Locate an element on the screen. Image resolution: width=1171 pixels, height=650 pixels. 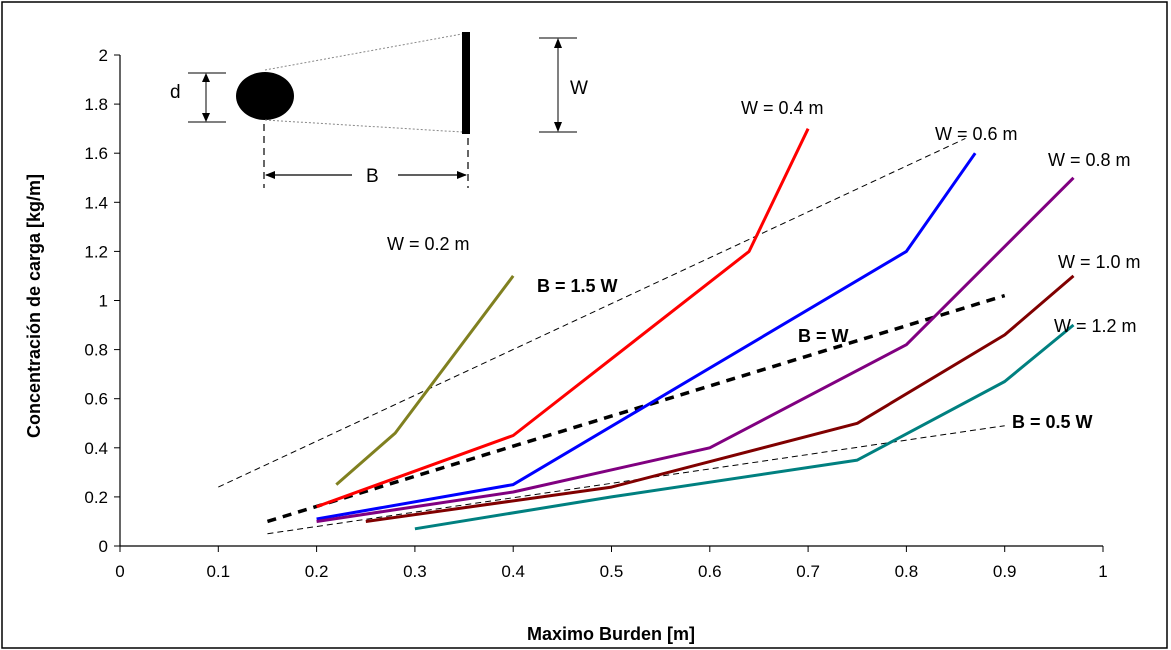
b-arrow-left is located at coordinates (270, 175).